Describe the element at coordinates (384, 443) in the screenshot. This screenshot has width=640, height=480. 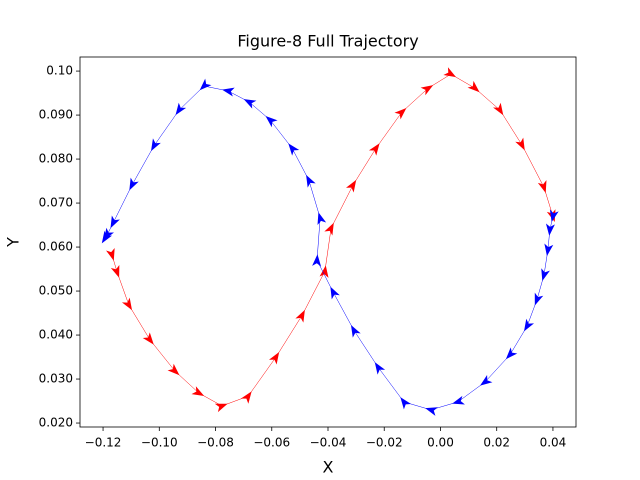
I see `x-tick-label: −0.02` at that location.